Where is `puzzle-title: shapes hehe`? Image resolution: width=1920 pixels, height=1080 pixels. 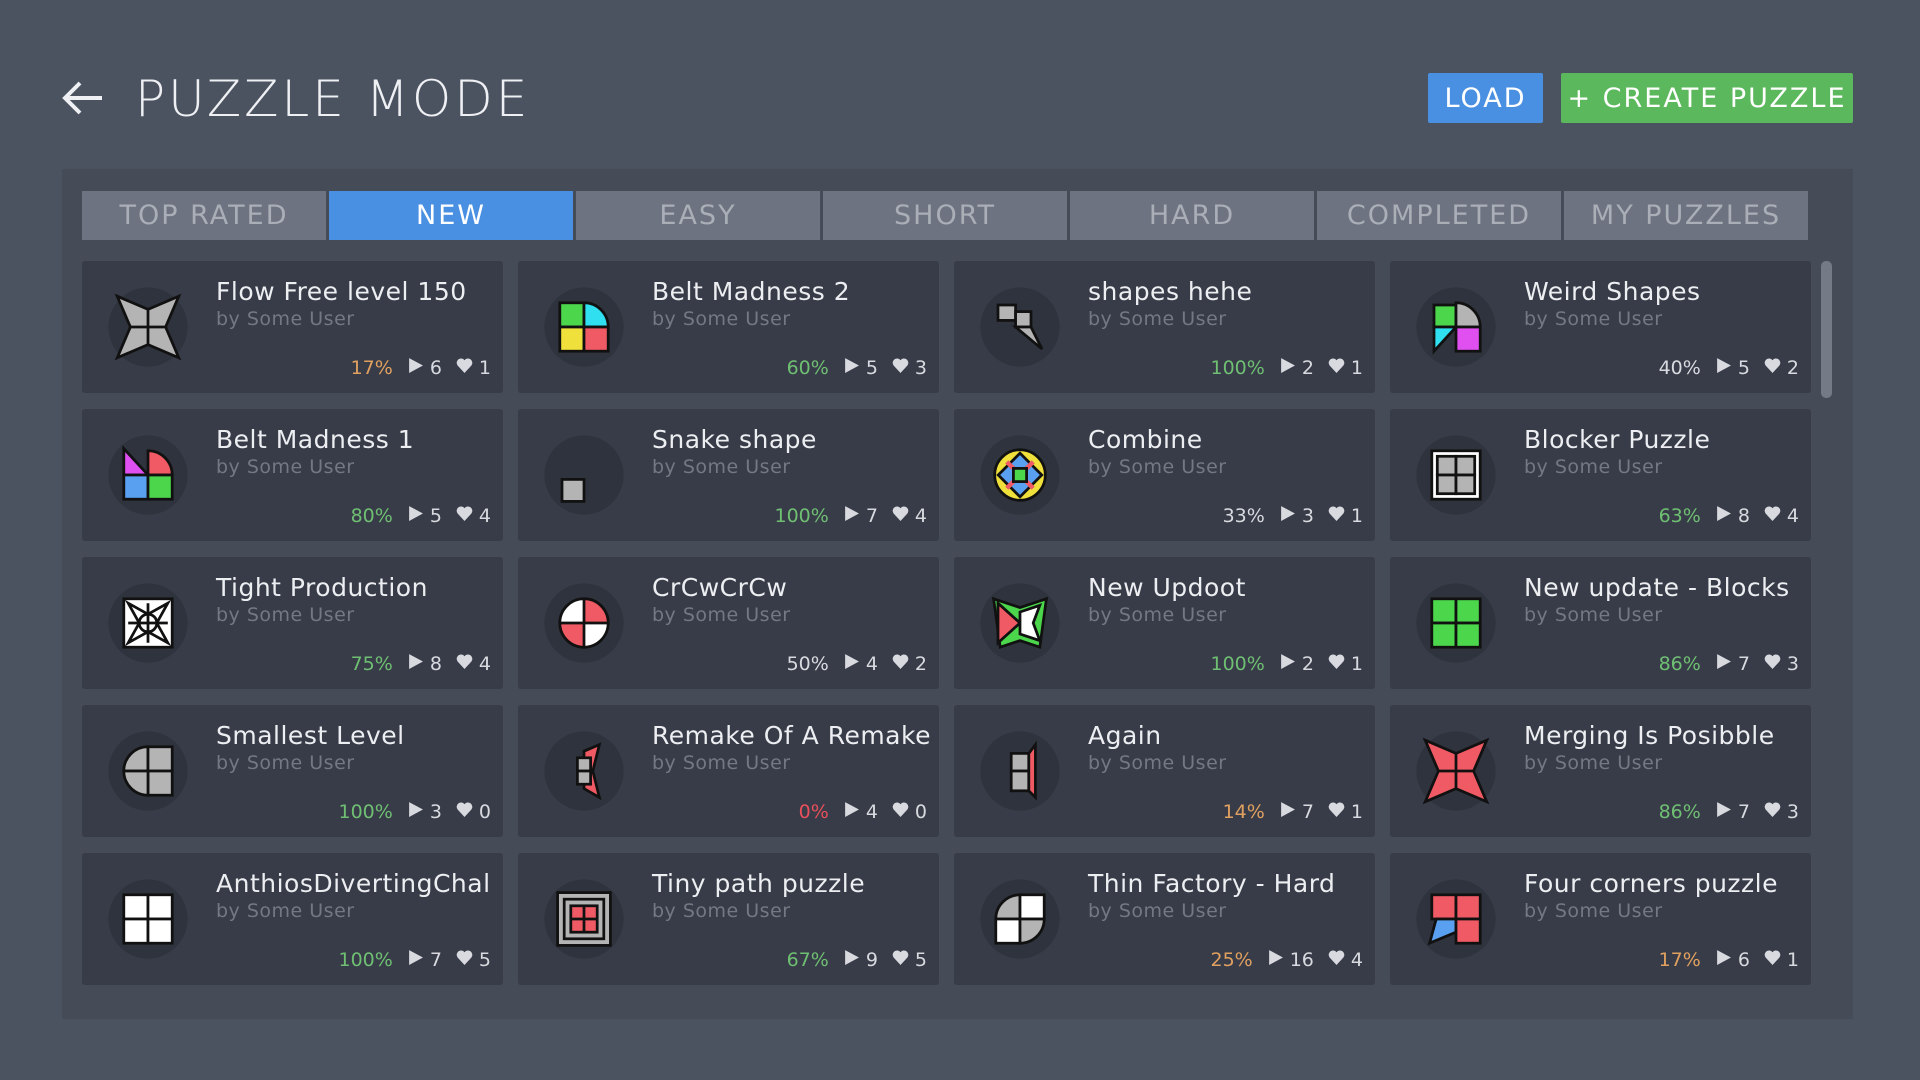
puzzle-title: shapes hehe is located at coordinates (1170, 291).